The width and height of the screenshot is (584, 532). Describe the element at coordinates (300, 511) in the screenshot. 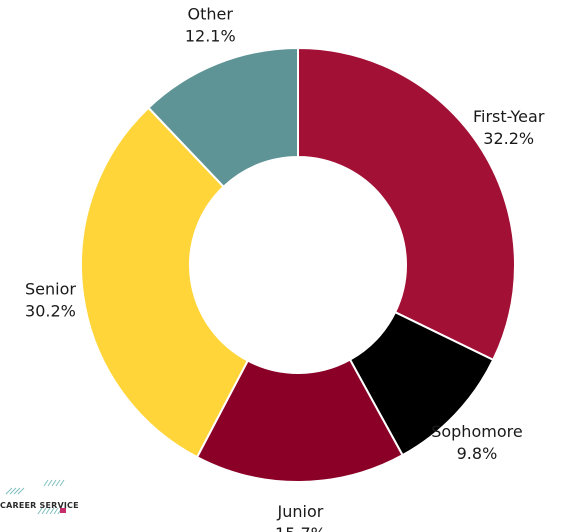

I see `slice-label-junior: Junior` at that location.